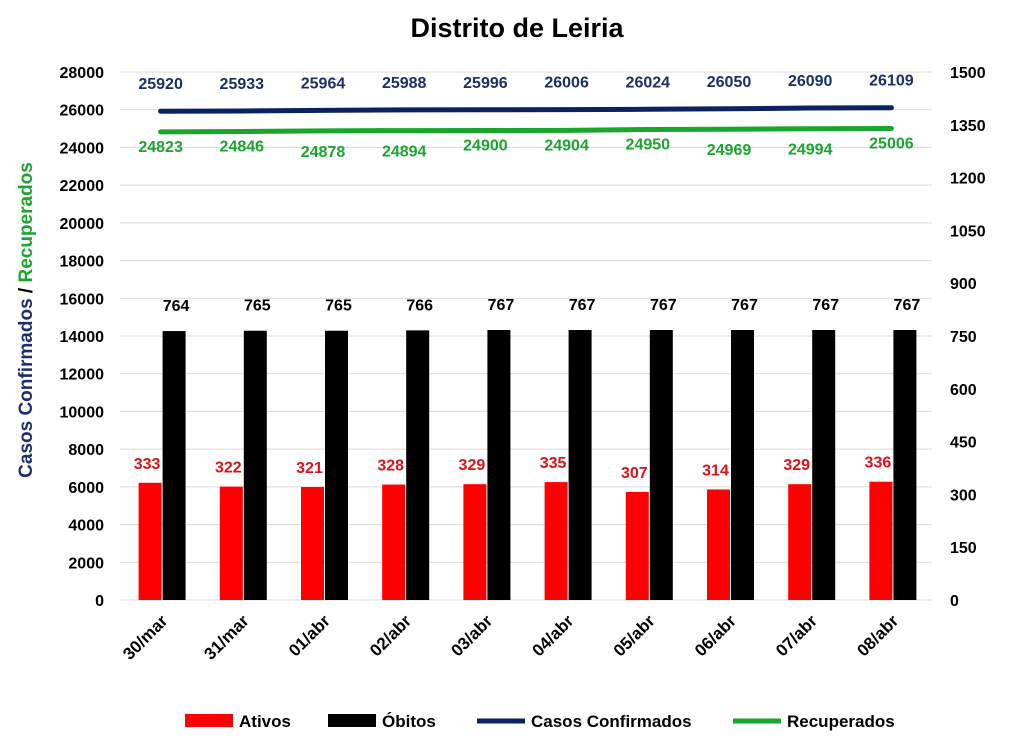 The width and height of the screenshot is (1024, 748). What do you see at coordinates (485, 145) in the screenshot?
I see `data-label: 24900` at bounding box center [485, 145].